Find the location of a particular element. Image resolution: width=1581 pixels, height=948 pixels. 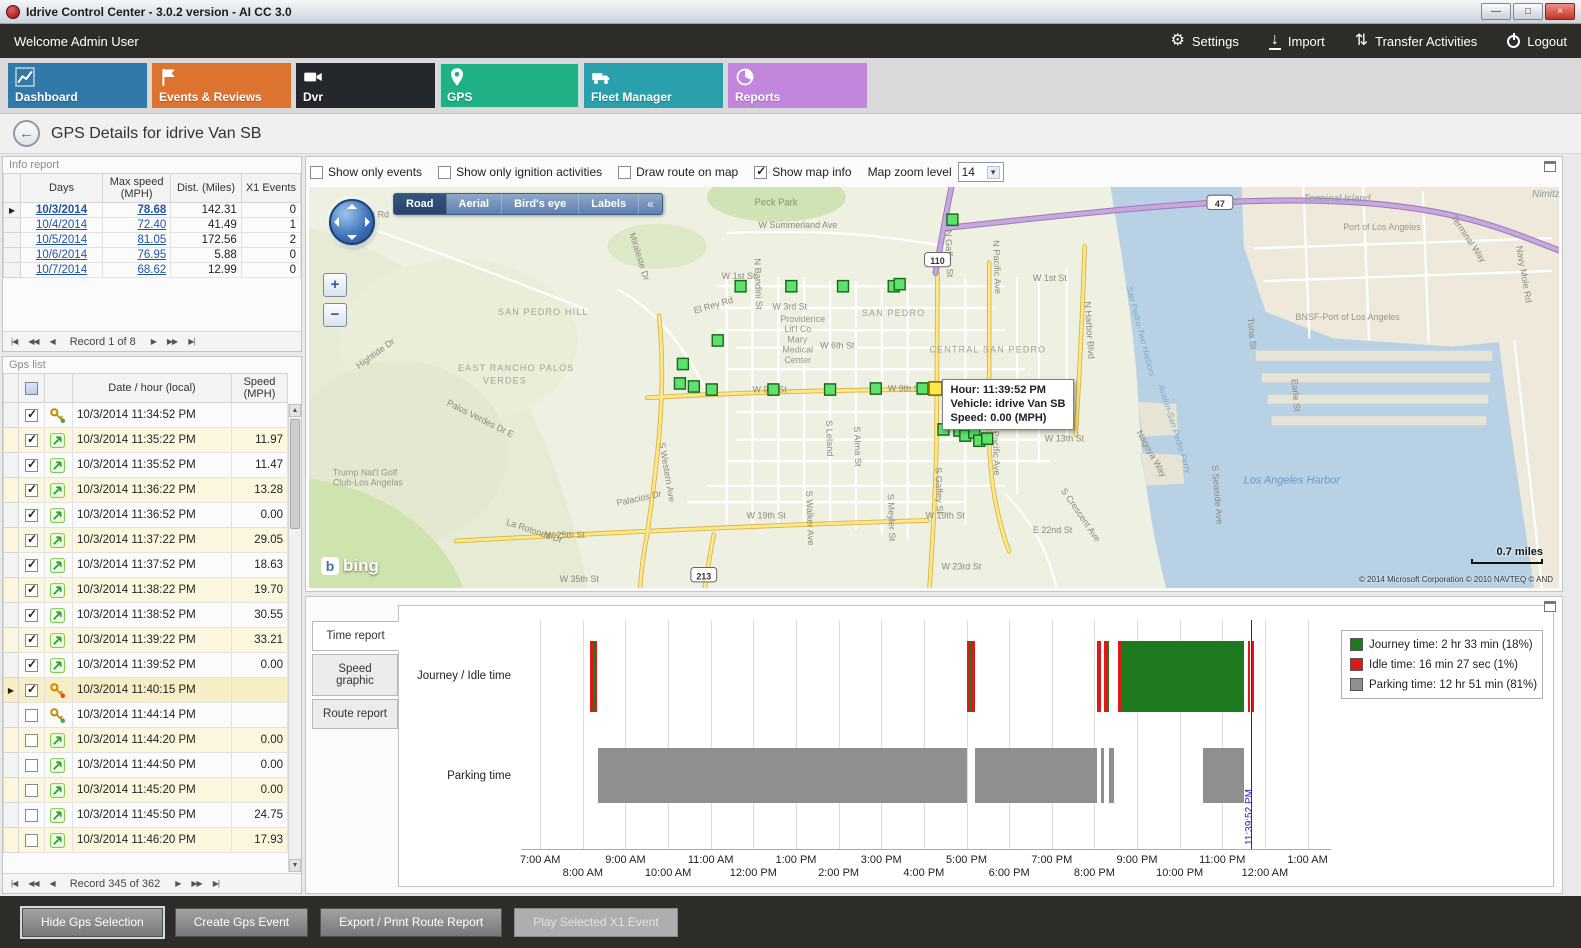

column-header-date-hour-local: Date / hour (local) is located at coordinates (152, 388).